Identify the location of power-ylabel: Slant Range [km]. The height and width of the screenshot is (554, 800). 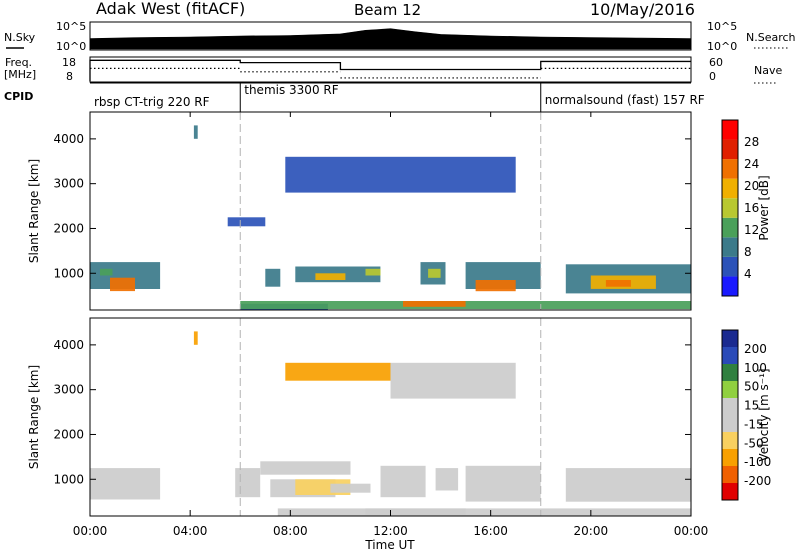
(34, 211).